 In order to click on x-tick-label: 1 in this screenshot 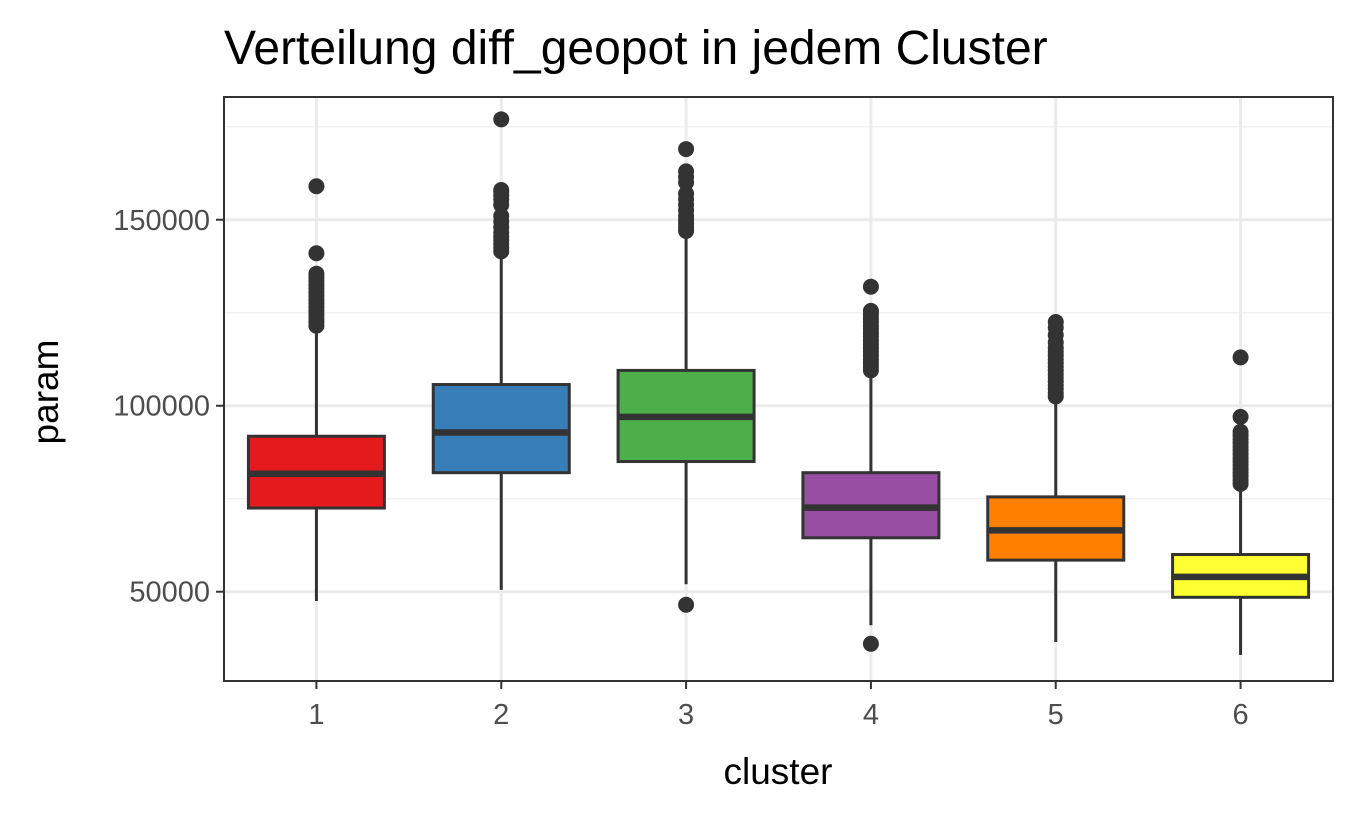, I will do `click(316, 715)`.